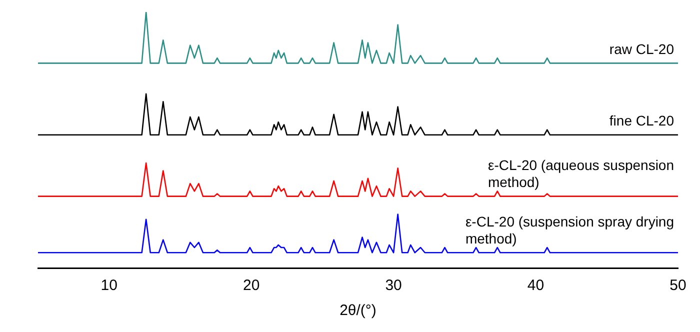 Image resolution: width=700 pixels, height=332 pixels. I want to click on series-label: fine CL-20, so click(641, 120).